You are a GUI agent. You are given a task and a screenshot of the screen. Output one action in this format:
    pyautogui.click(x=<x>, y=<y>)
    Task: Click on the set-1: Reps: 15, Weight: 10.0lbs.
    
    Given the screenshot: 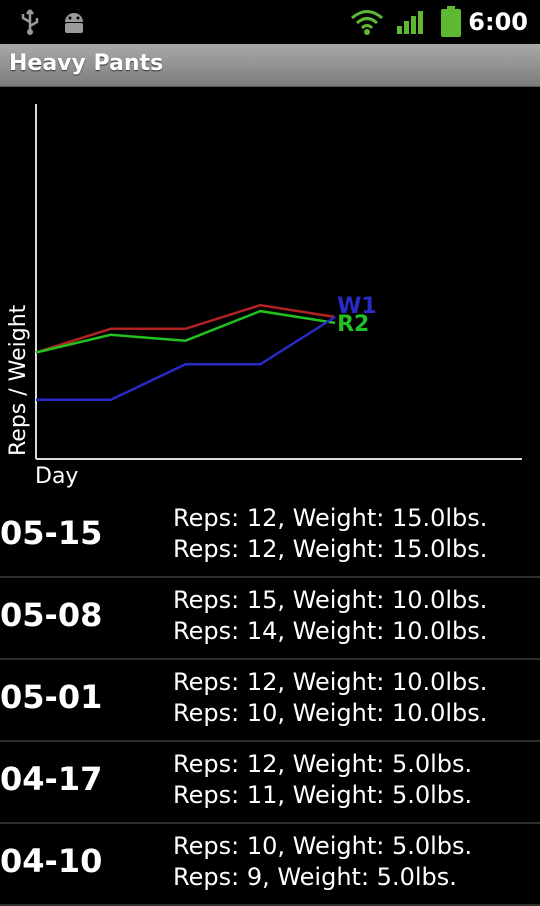 What is the action you would take?
    pyautogui.click(x=330, y=600)
    